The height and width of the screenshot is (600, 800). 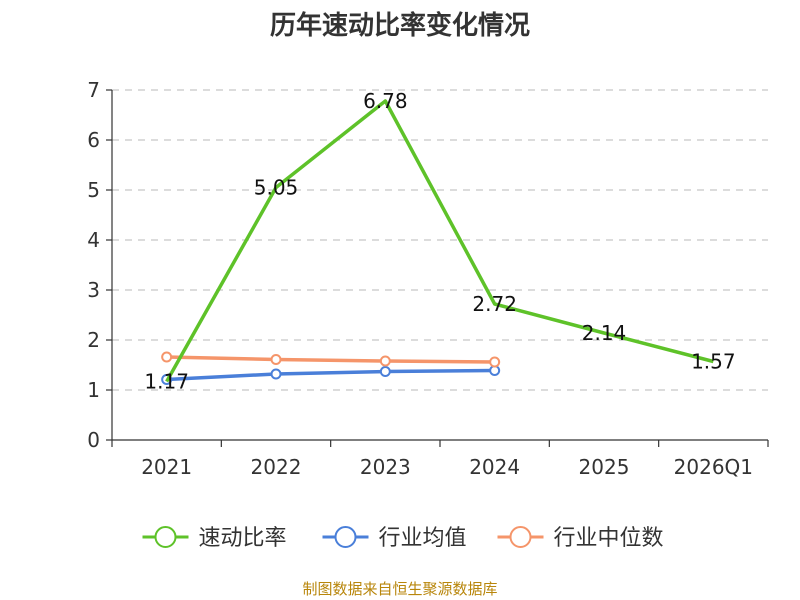 I want to click on legend-item-0: 速动比率, so click(x=214, y=538).